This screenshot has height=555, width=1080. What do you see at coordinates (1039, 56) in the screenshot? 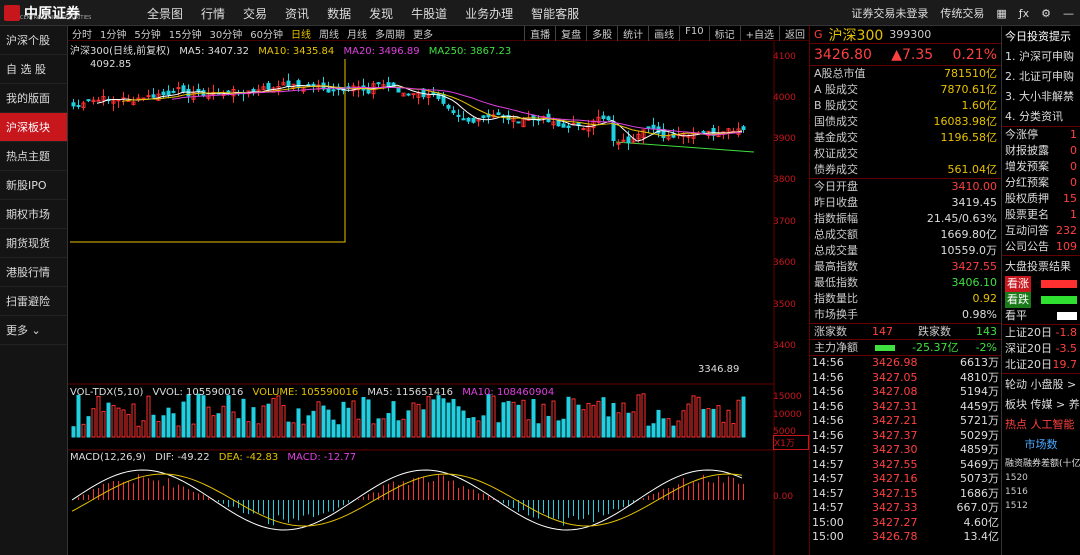
I see `tip-item: 1. 沪深可申购` at bounding box center [1039, 56].